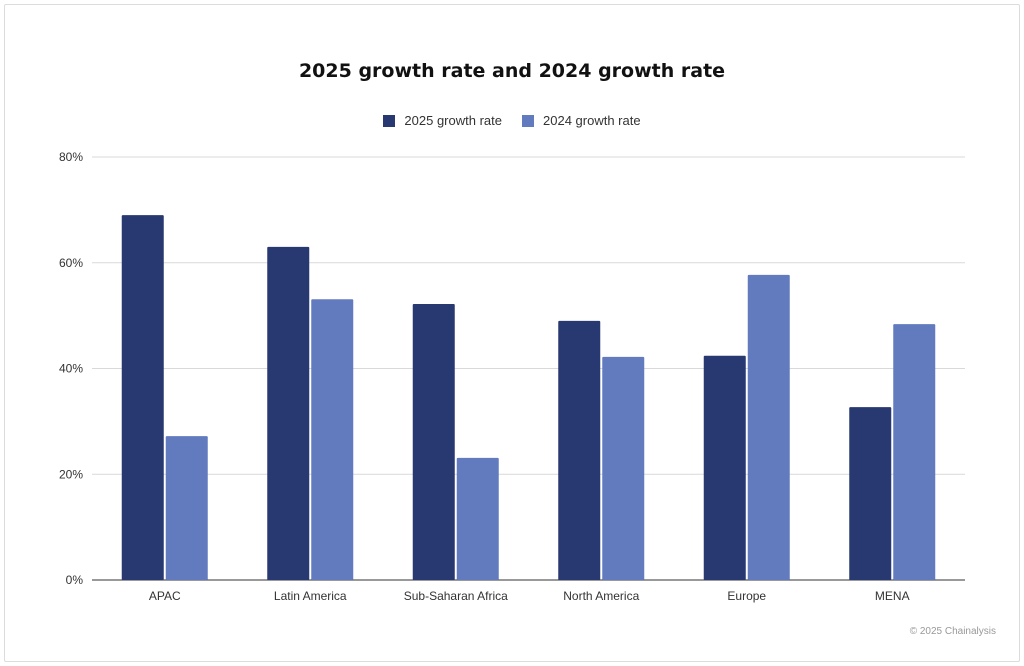 The height and width of the screenshot is (666, 1024). I want to click on x-tick-label: Europe, so click(746, 596).